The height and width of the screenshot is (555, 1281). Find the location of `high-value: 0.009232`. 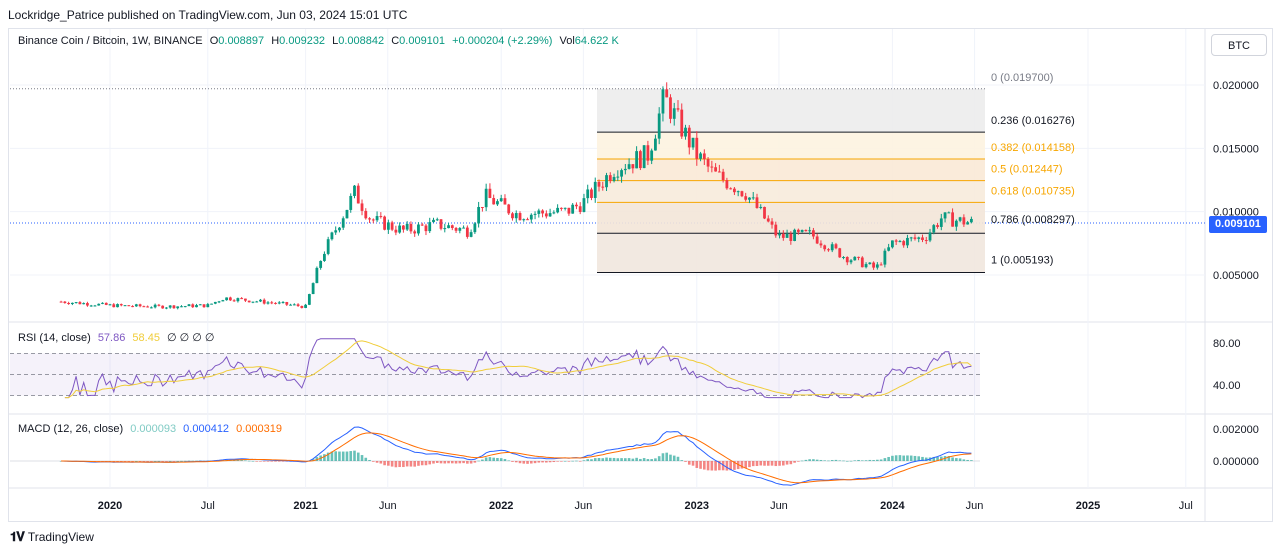

high-value: 0.009232 is located at coordinates (302, 41).